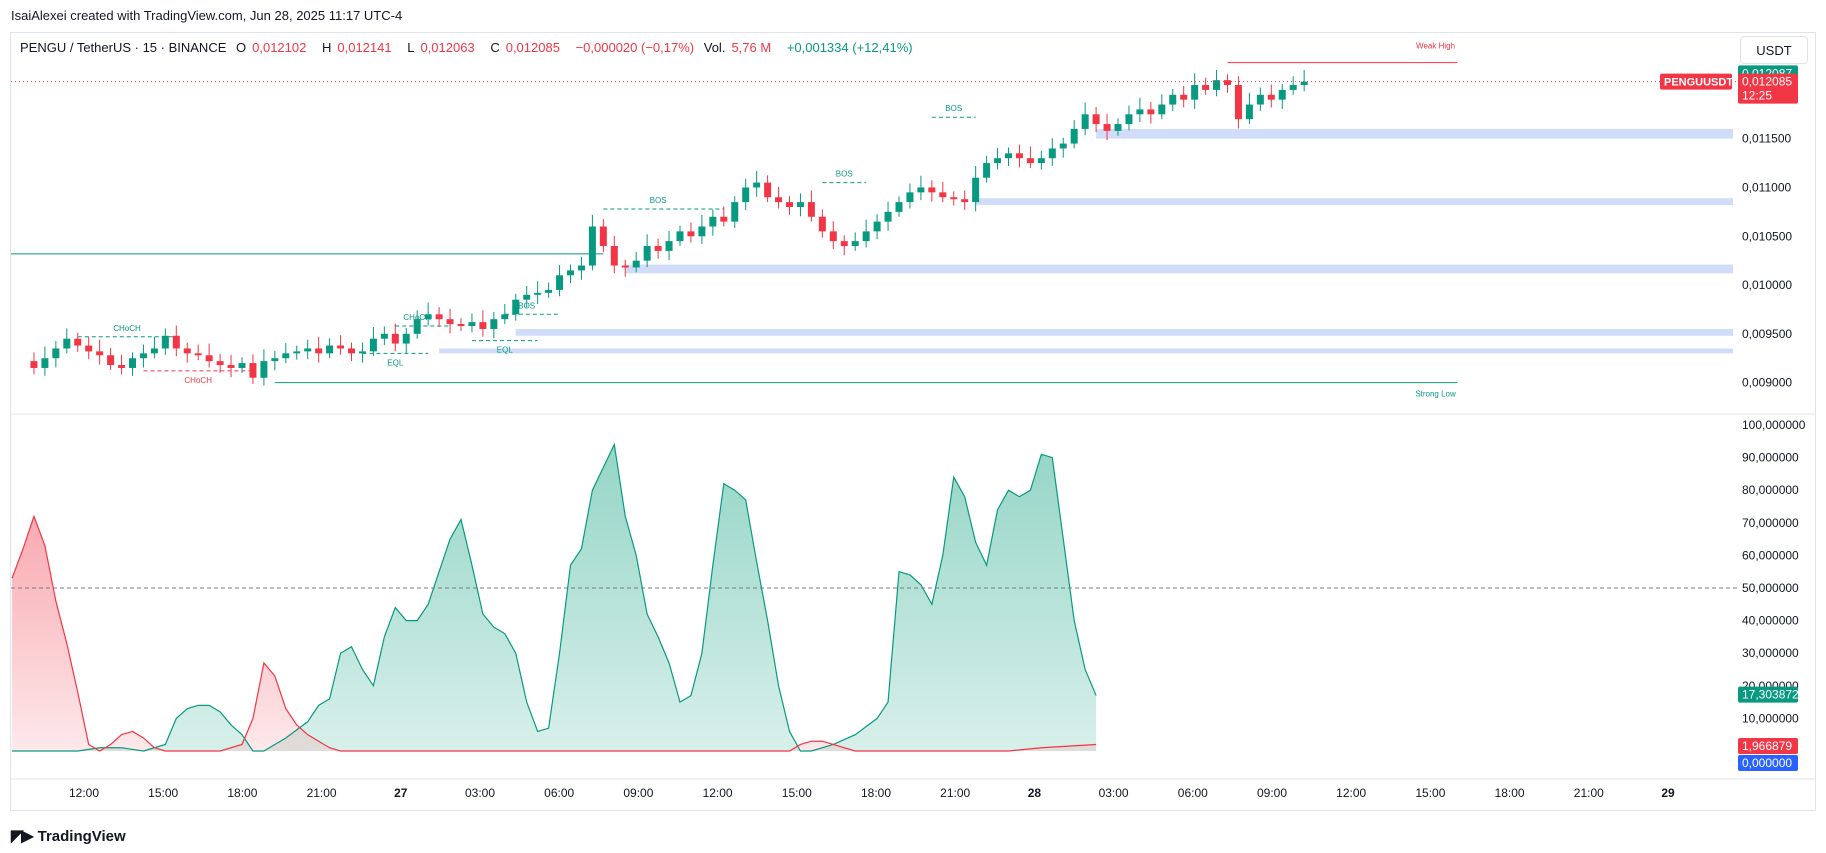 The width and height of the screenshot is (1826, 853). What do you see at coordinates (1770, 458) in the screenshot?
I see `osc-axis-tick: 90,000000` at bounding box center [1770, 458].